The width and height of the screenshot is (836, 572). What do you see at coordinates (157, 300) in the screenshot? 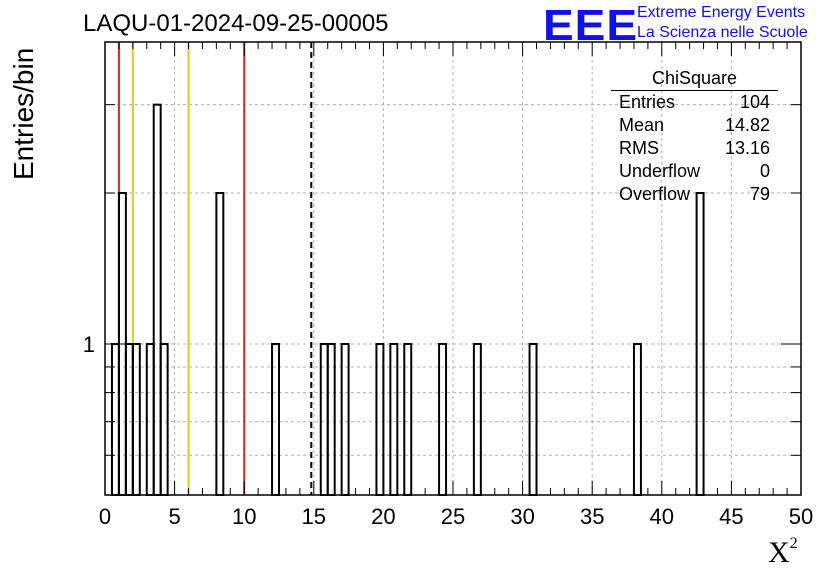
I see `histogram-bar` at bounding box center [157, 300].